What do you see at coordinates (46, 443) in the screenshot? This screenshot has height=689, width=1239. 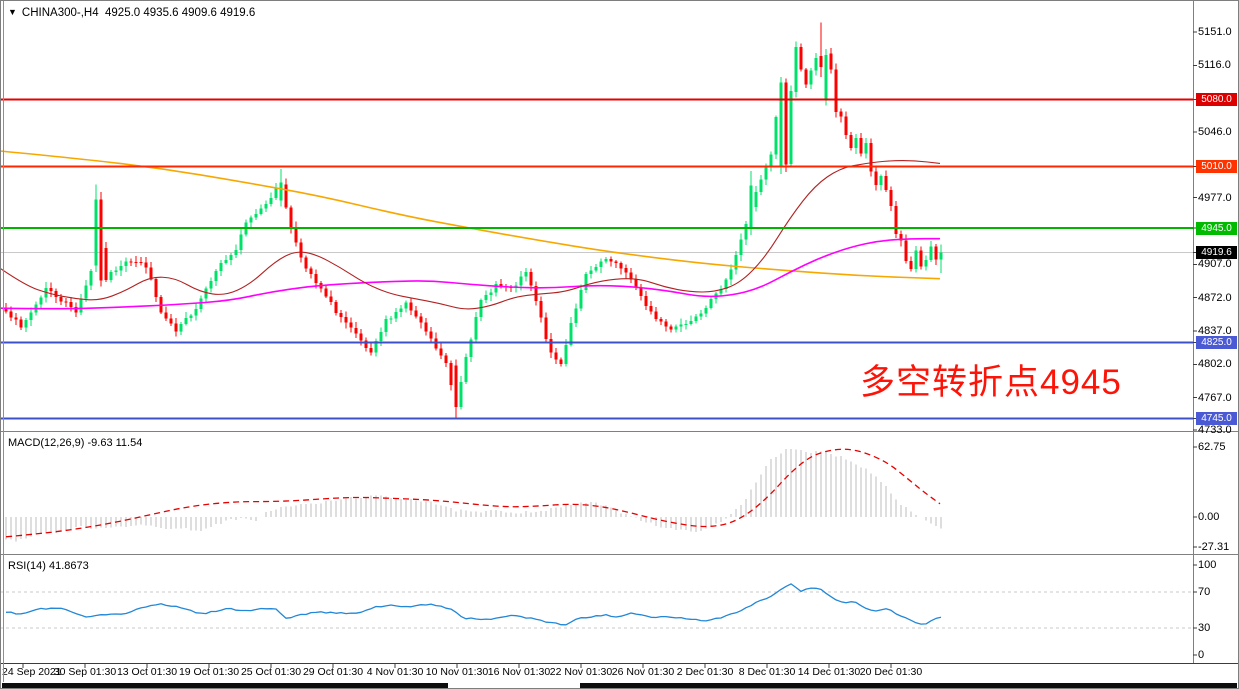 I see `macd-indicator-name: MACD(12,26,9)` at bounding box center [46, 443].